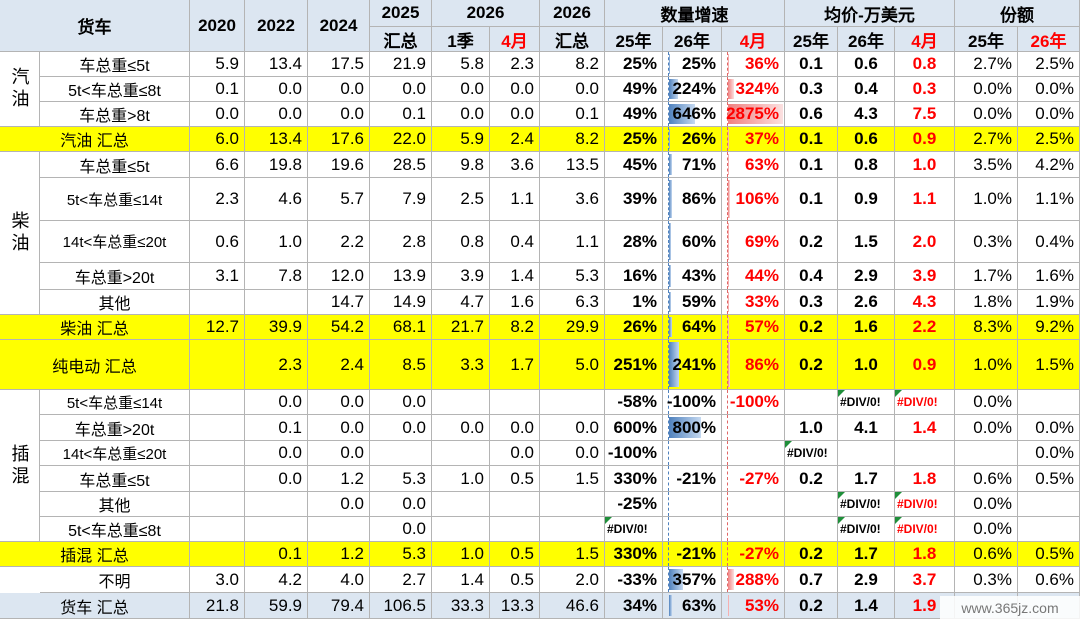  What do you see at coordinates (986, 327) in the screenshot?
I see `cell: 8.3%` at bounding box center [986, 327].